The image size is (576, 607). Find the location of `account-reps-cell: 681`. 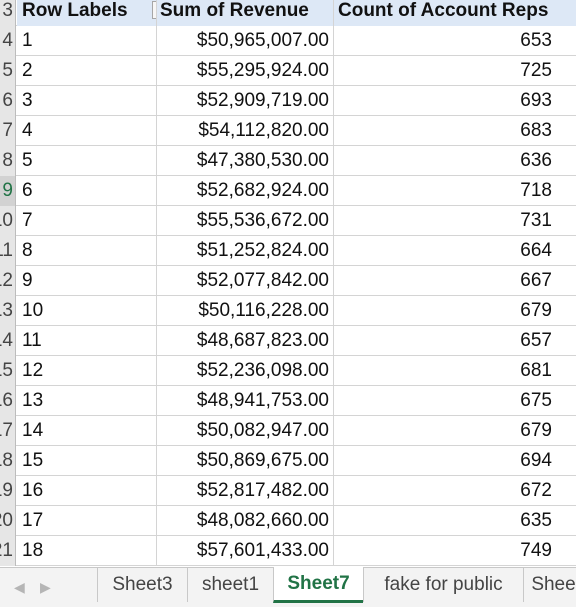

account-reps-cell: 681 is located at coordinates (536, 370).